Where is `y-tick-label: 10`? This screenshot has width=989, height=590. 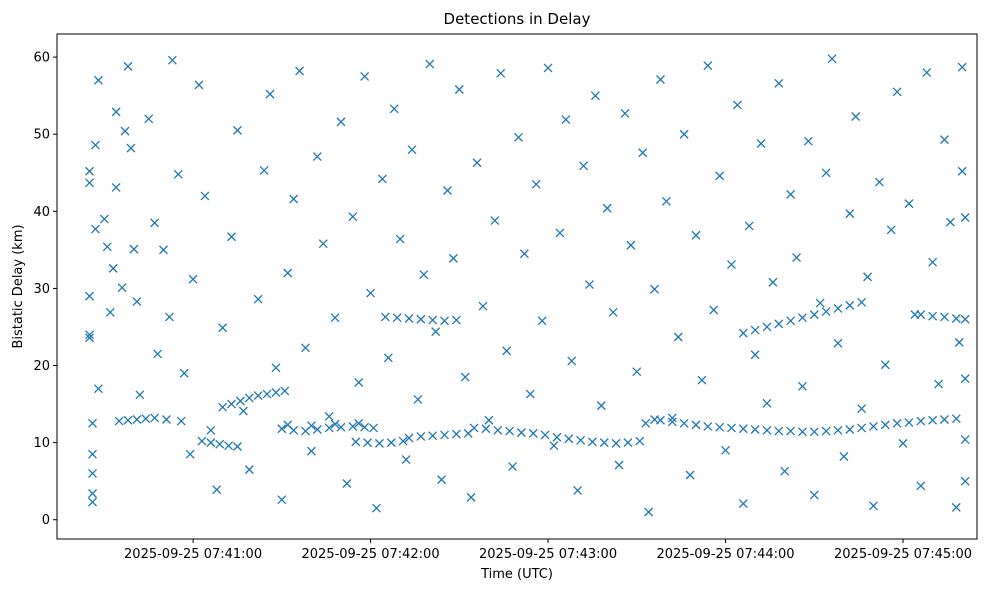
y-tick-label: 10 is located at coordinates (41, 443).